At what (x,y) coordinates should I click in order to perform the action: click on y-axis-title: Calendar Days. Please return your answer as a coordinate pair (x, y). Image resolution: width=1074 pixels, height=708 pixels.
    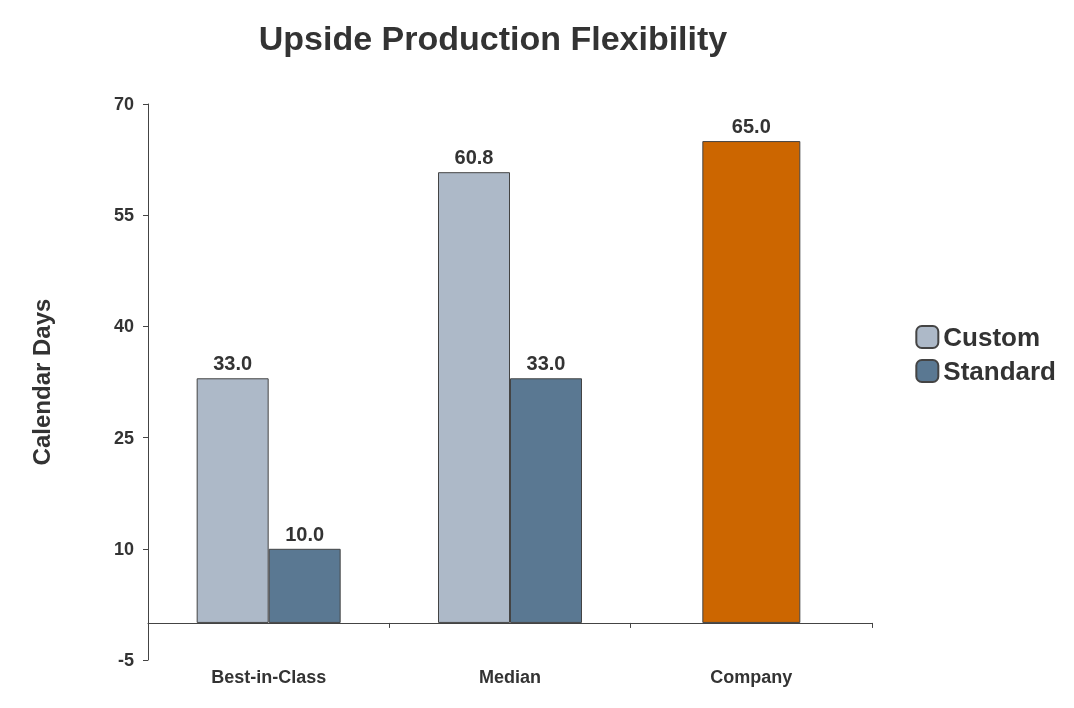
    Looking at the image, I should click on (41, 382).